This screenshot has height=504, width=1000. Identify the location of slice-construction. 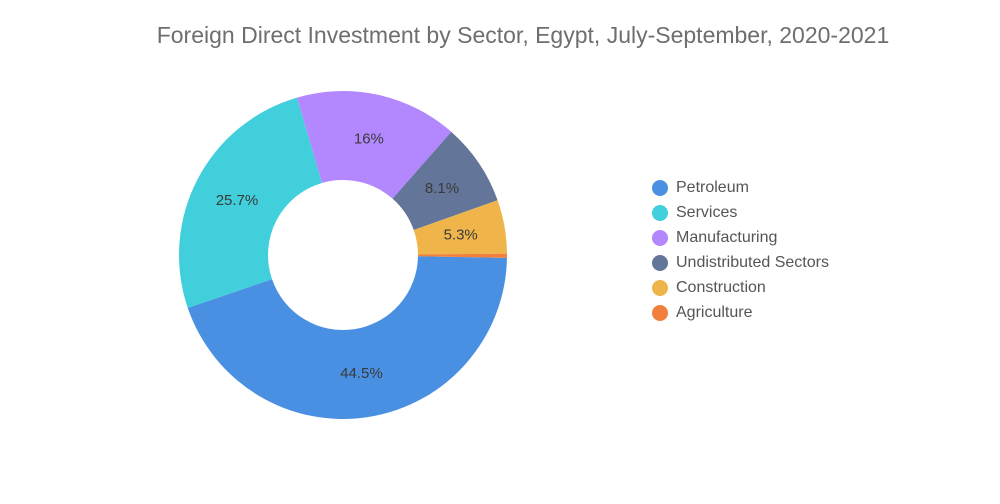
(460, 227).